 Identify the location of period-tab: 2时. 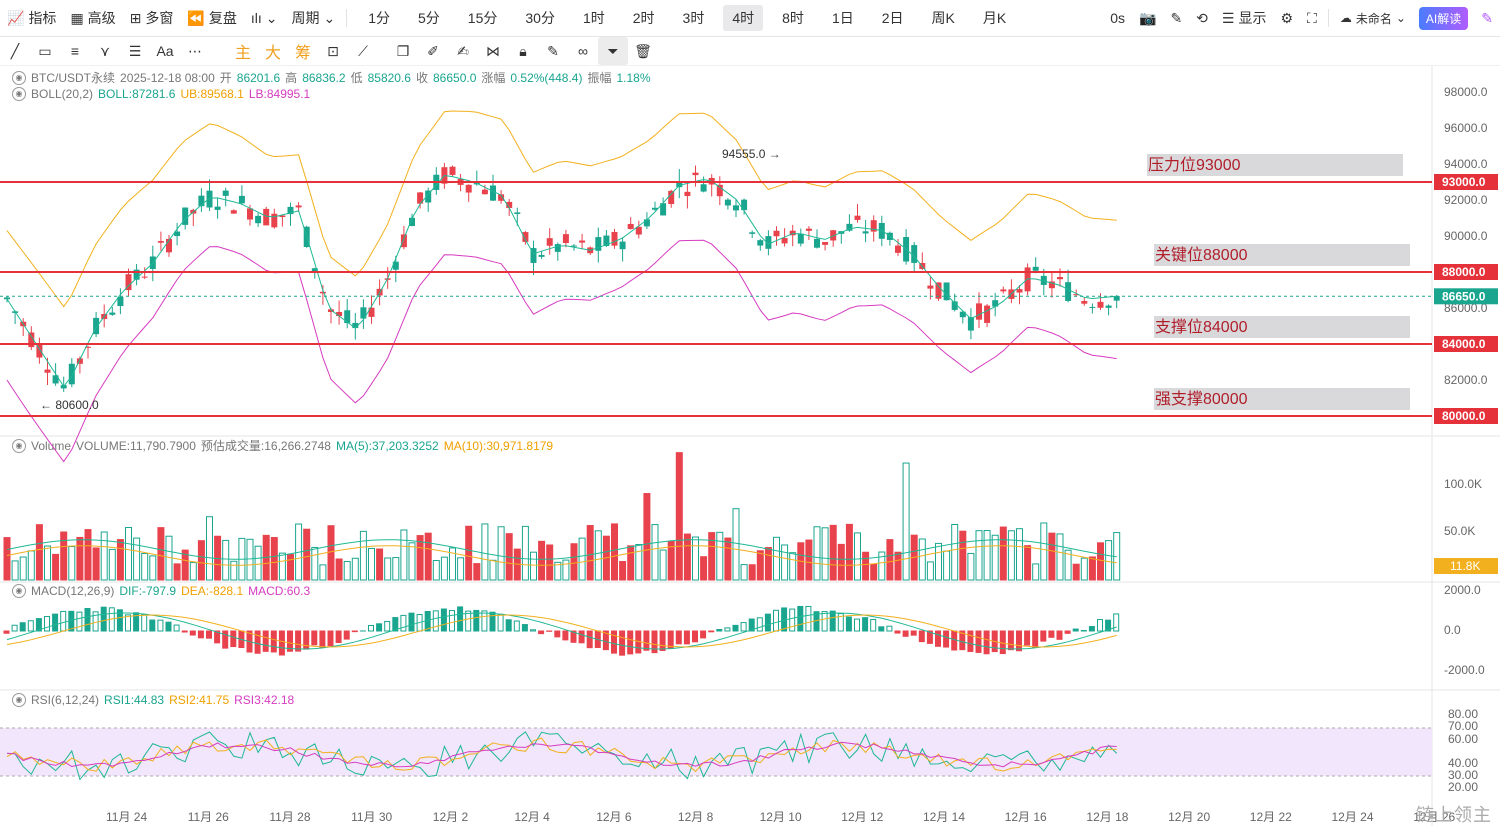
(643, 18).